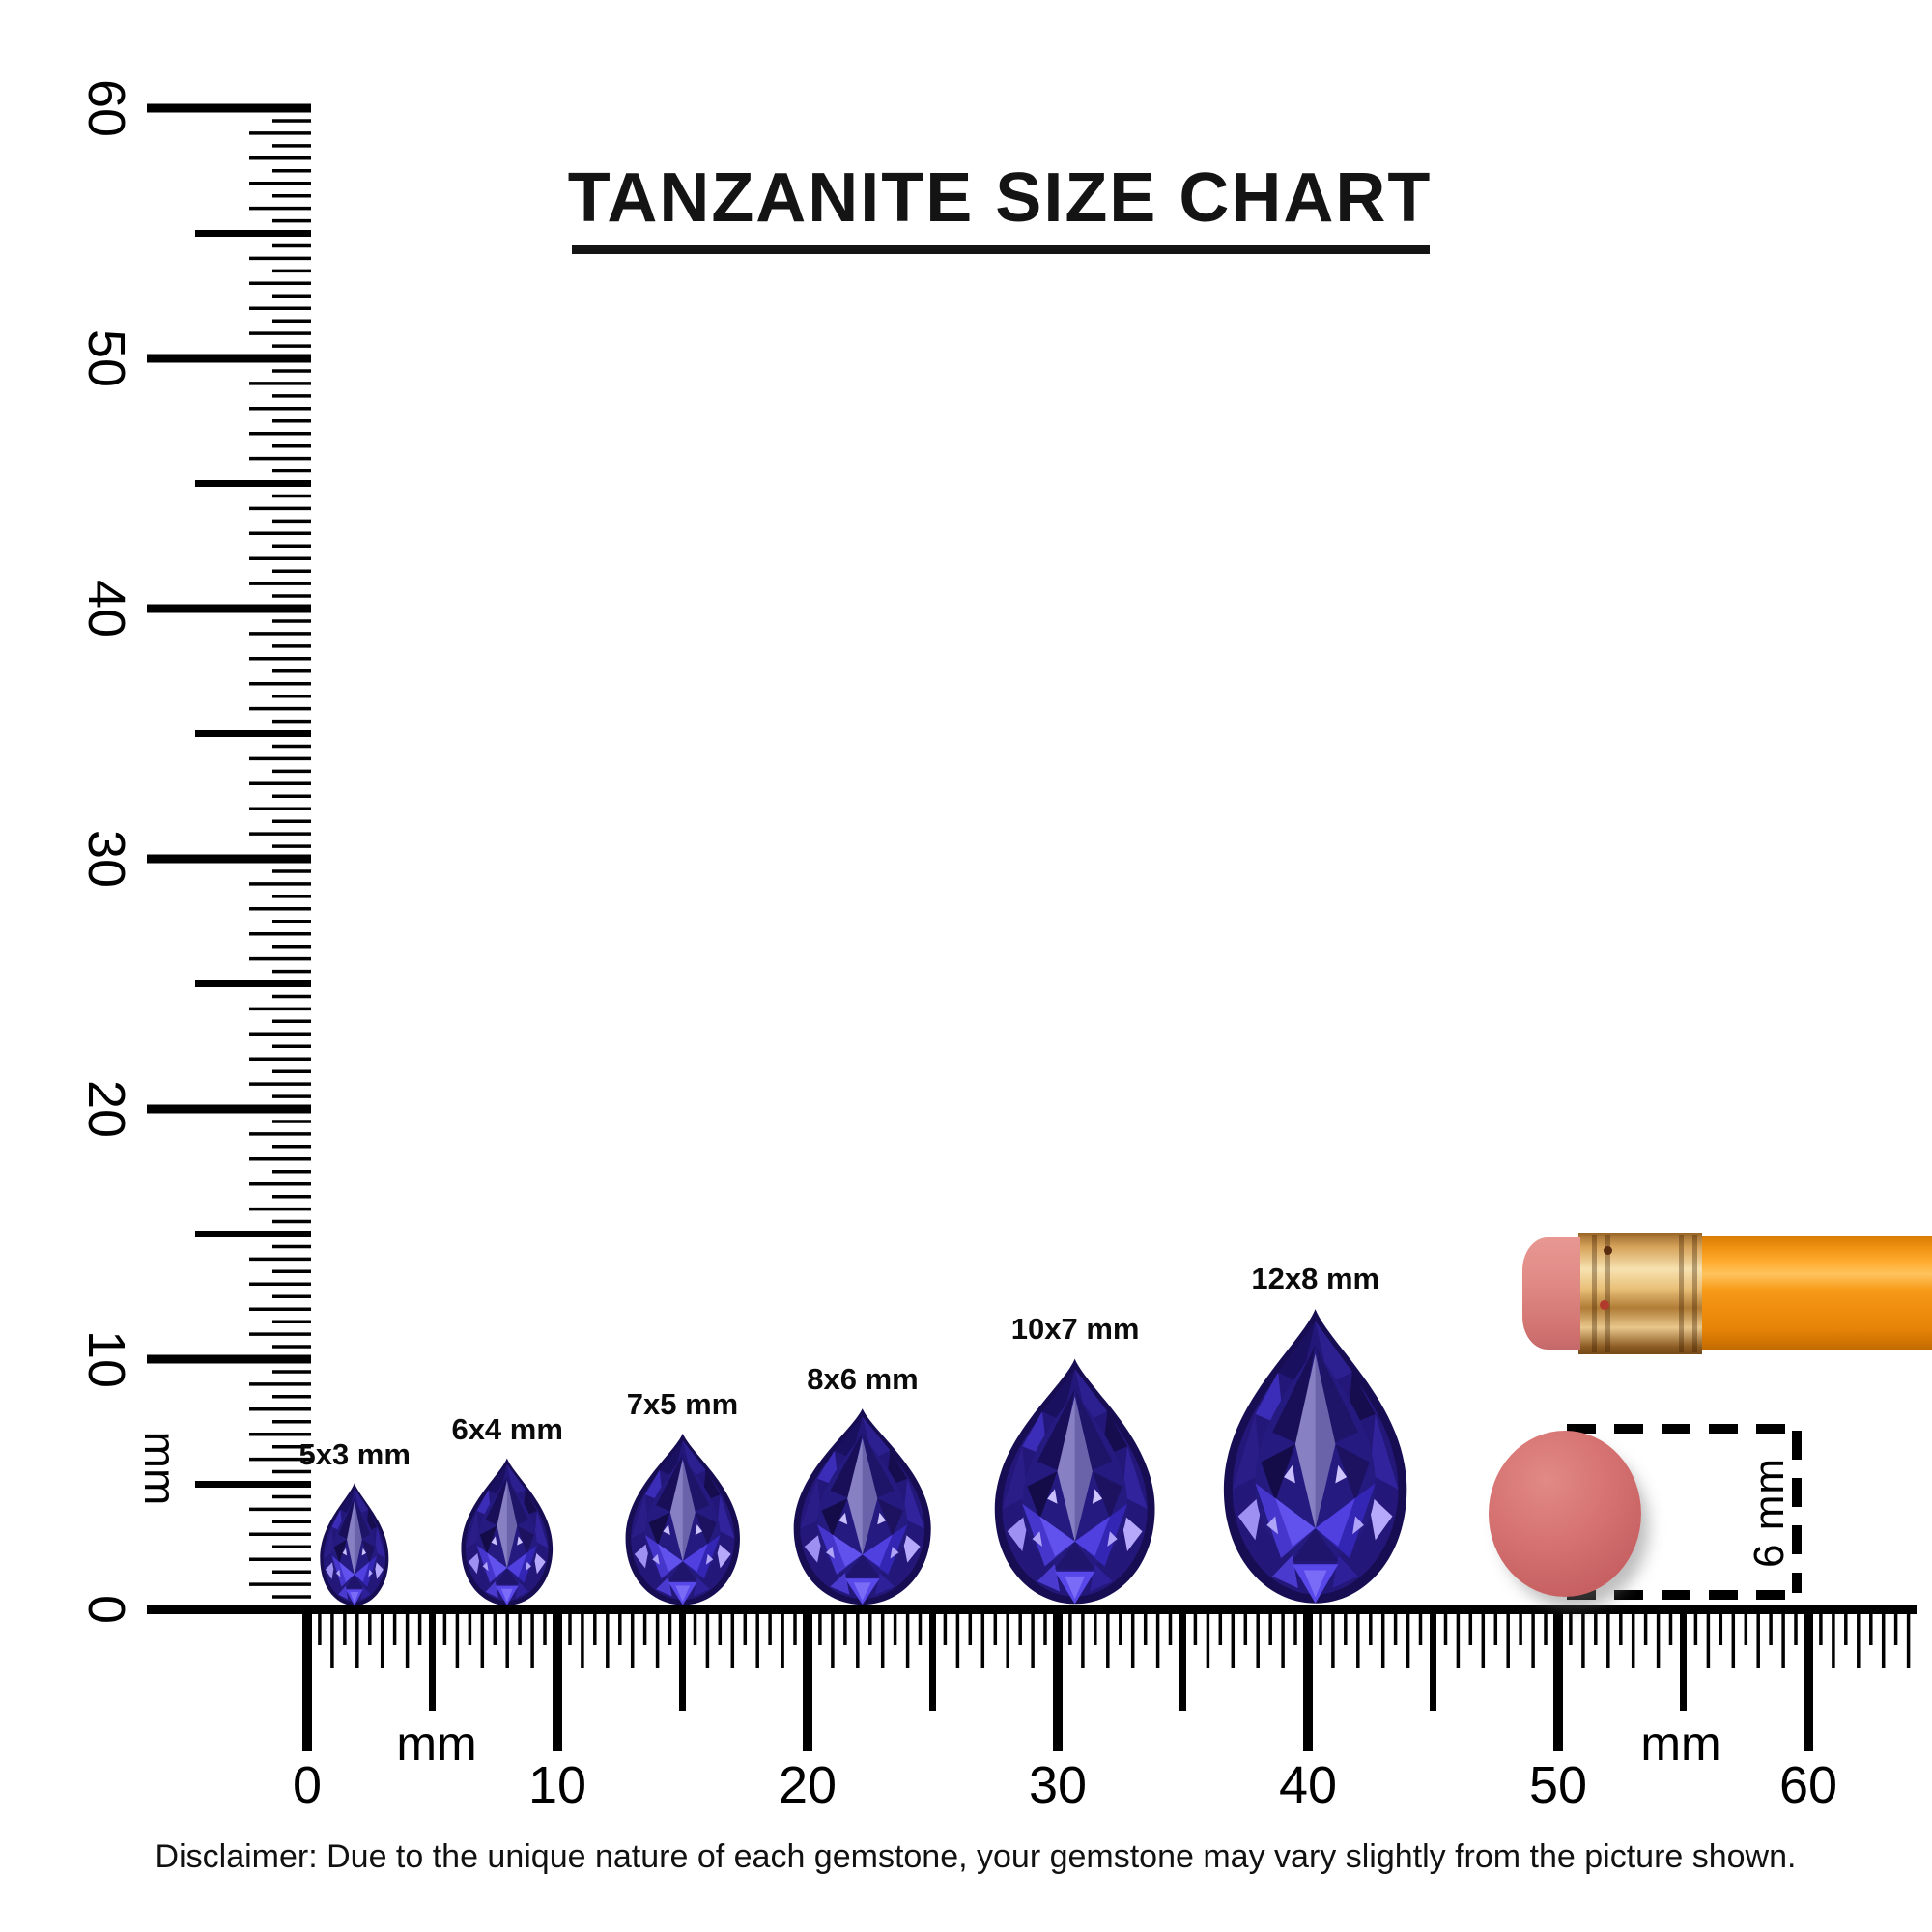 Image resolution: width=1932 pixels, height=1932 pixels. I want to click on horizontal-ruler-unit-label-left: mm, so click(436, 1744).